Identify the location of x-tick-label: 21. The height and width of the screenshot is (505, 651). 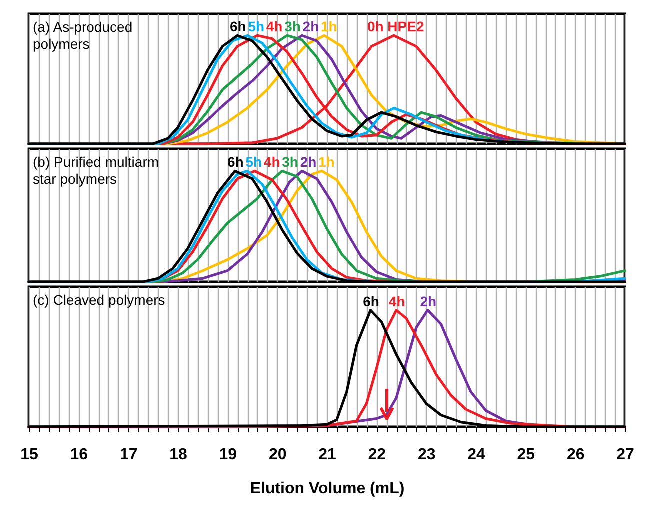
(327, 455).